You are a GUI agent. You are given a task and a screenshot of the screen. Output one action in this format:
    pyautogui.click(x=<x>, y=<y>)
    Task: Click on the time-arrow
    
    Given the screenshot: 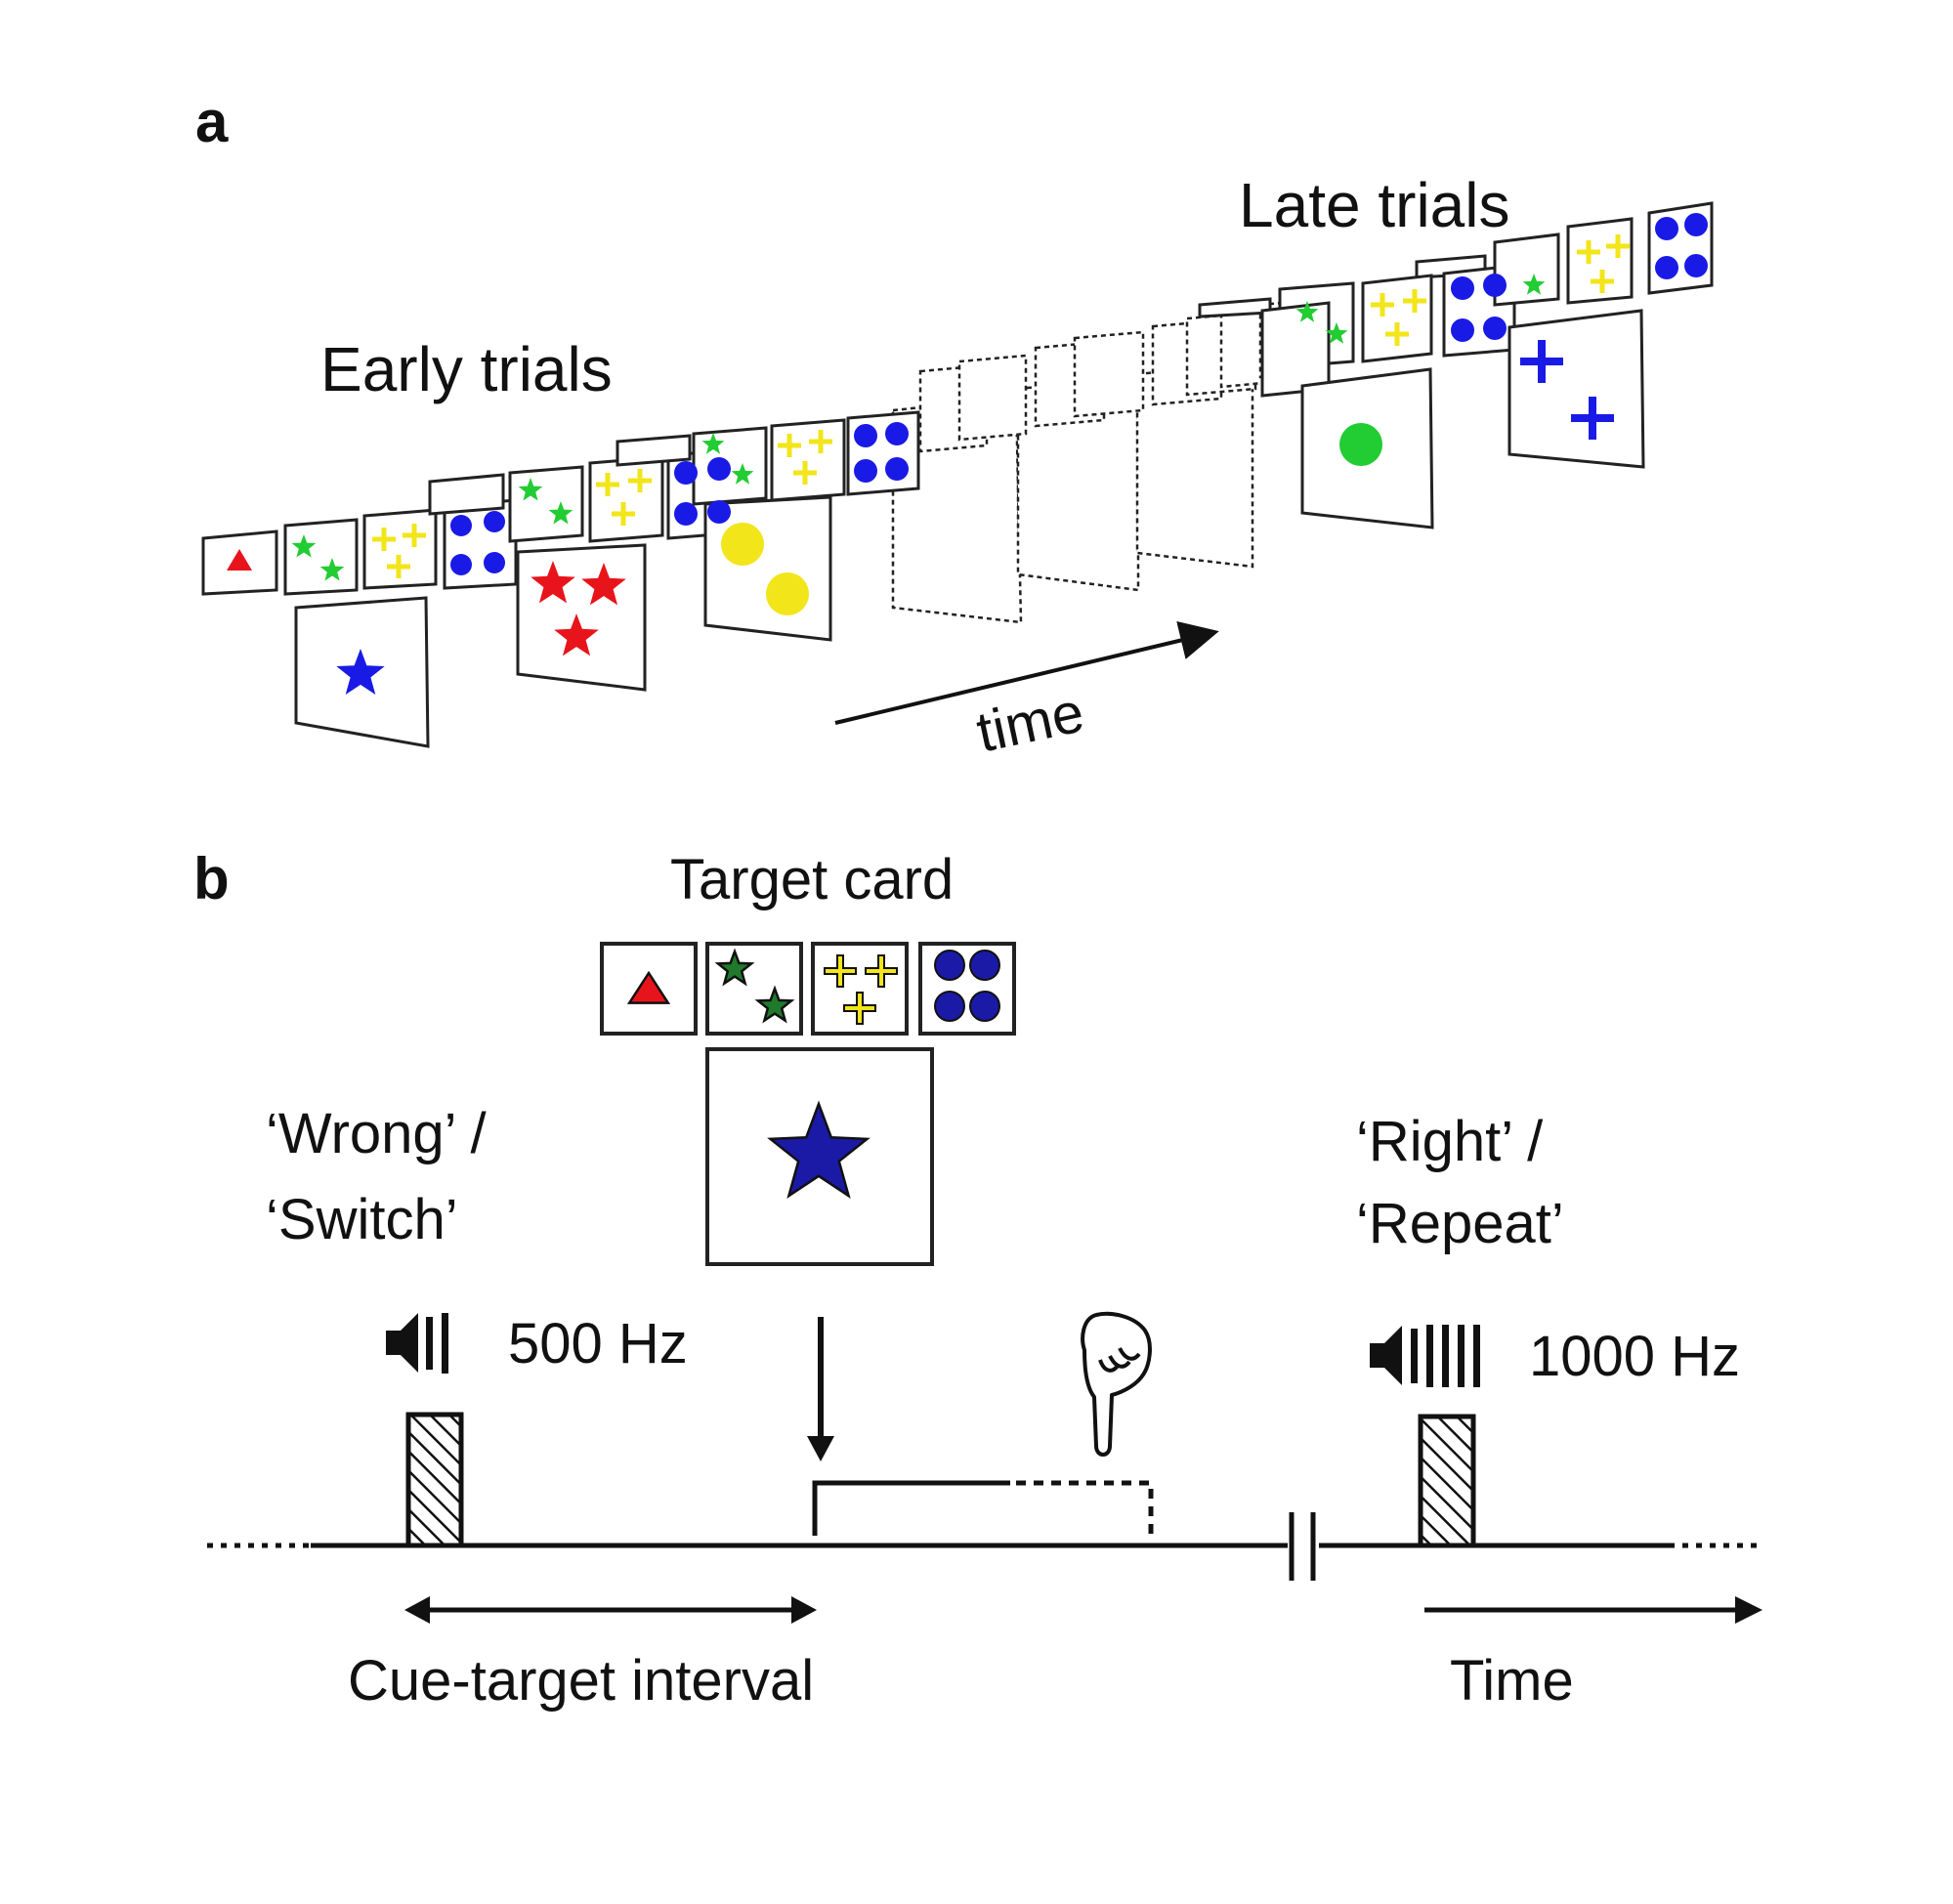 What is the action you would take?
    pyautogui.click(x=1026, y=672)
    